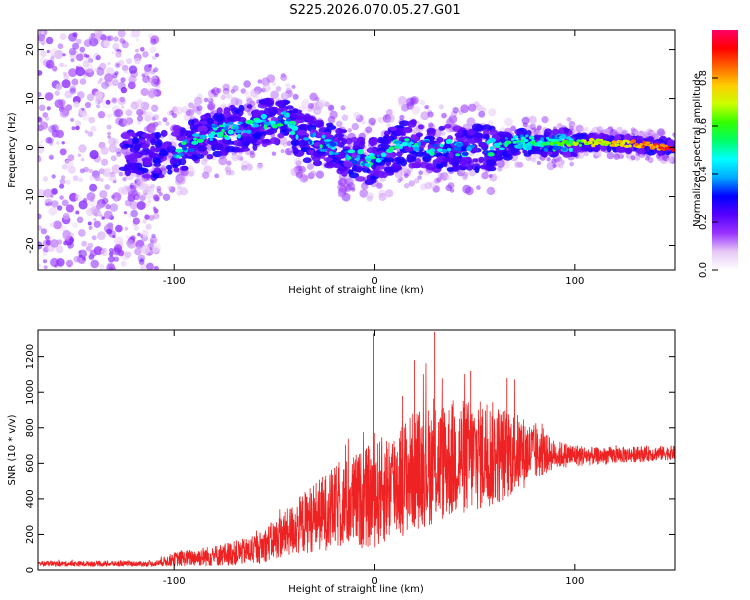 The width and height of the screenshot is (750, 600). I want to click on y-tick-label: 1000, so click(30, 391).